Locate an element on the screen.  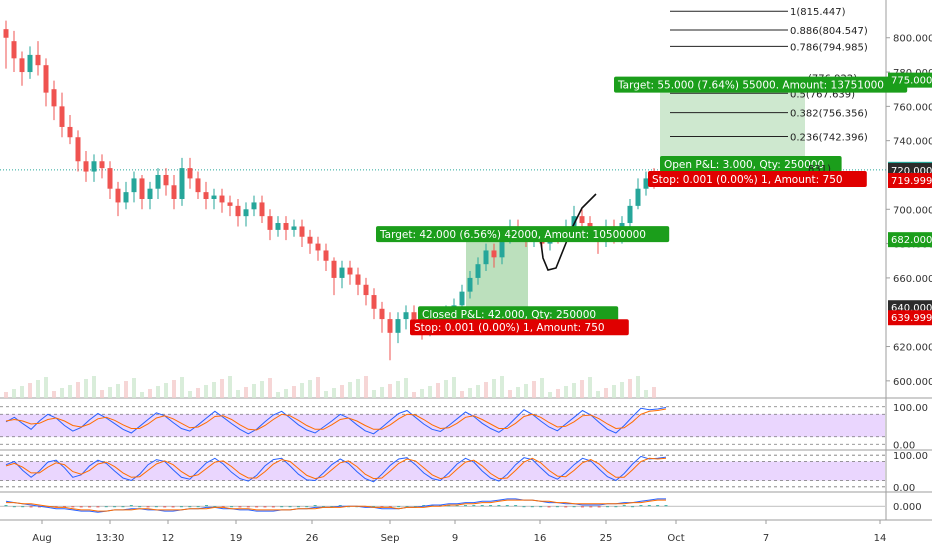
x-tick-label: 13:30 is located at coordinates (110, 538).